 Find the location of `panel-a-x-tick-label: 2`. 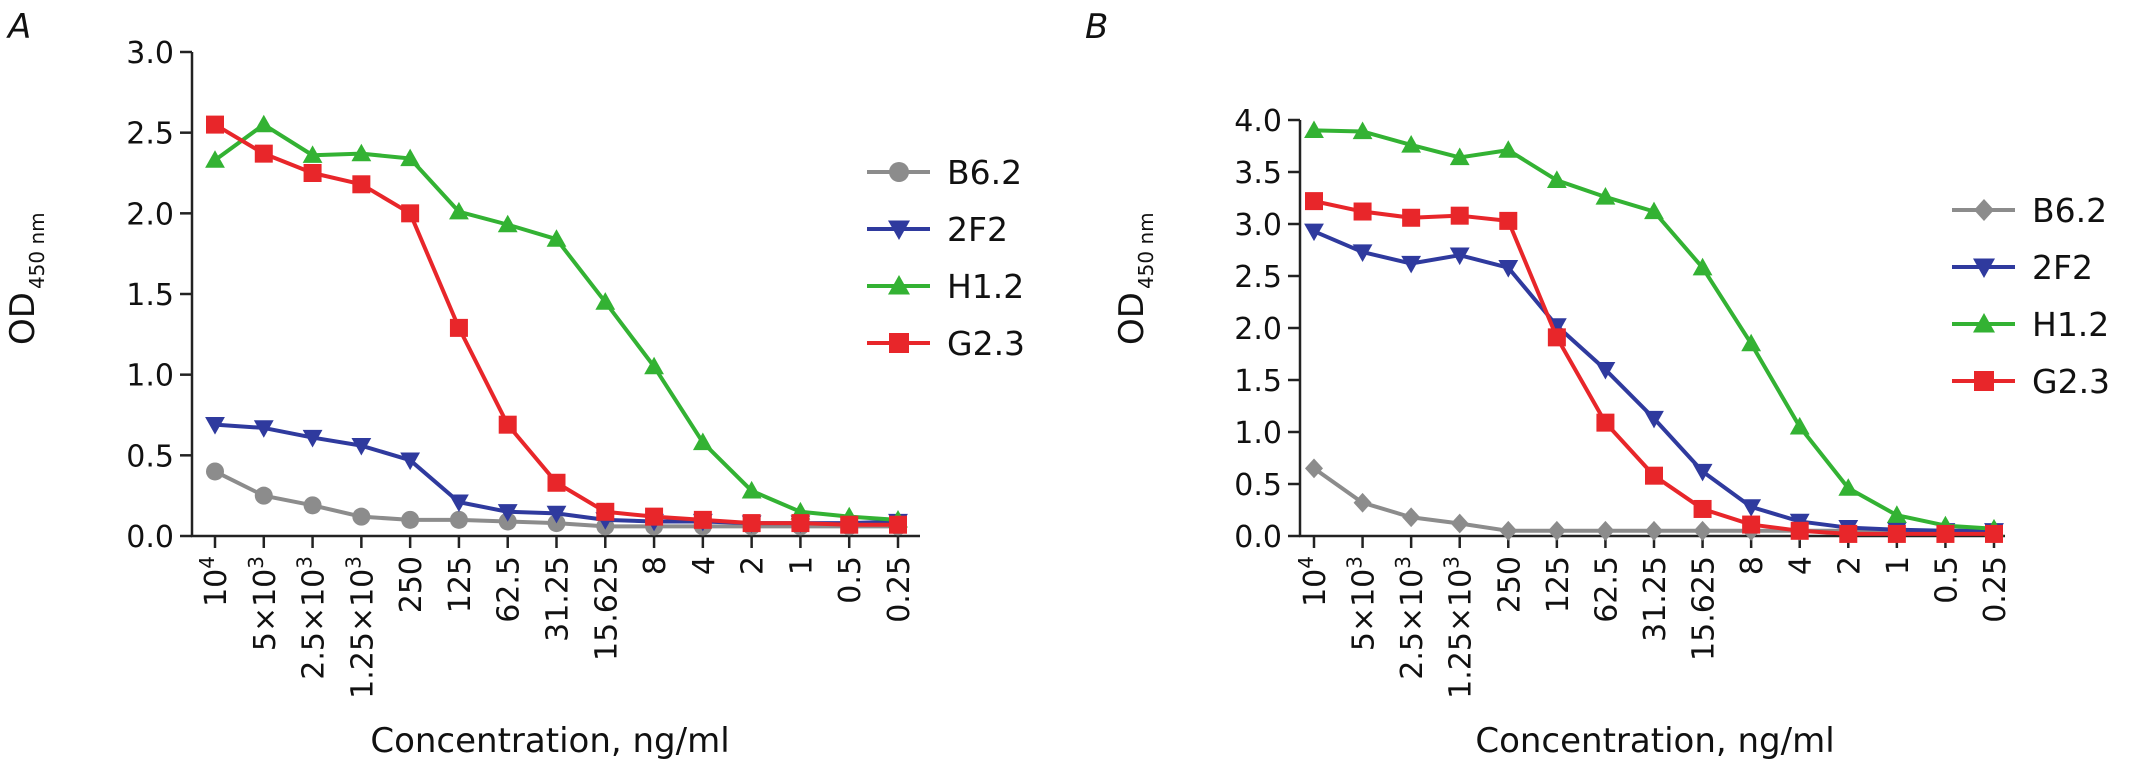

panel-a-x-tick-label: 2 is located at coordinates (753, 565).